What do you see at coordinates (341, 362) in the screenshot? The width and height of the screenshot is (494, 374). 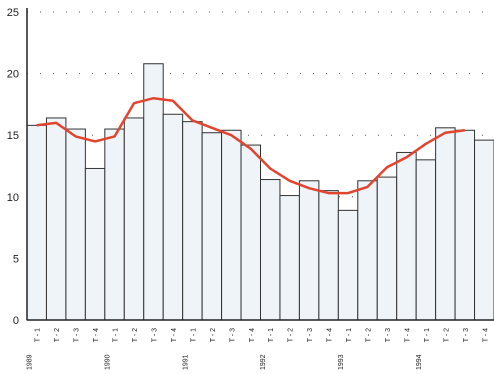 I see `year-label: 1993` at bounding box center [341, 362].